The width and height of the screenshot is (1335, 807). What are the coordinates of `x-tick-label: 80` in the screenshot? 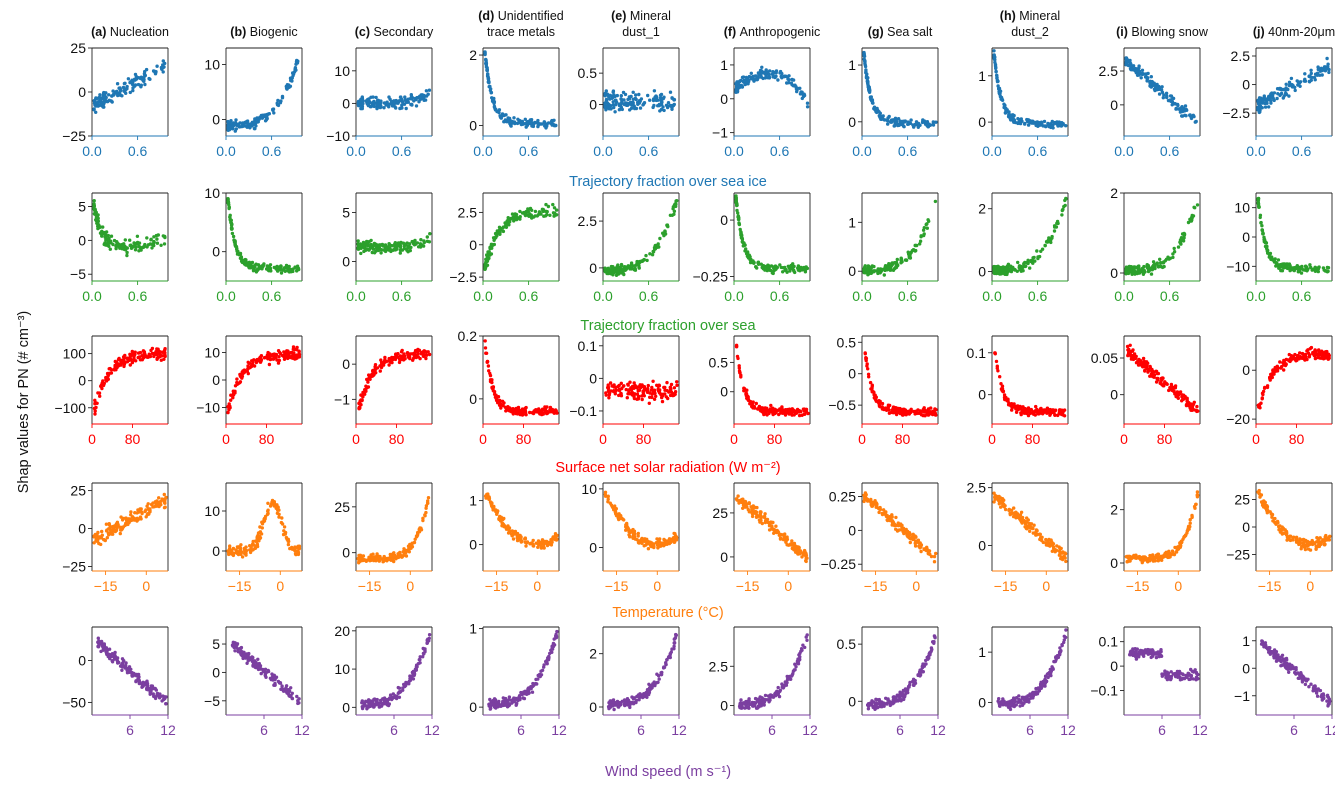 It's located at (397, 439).